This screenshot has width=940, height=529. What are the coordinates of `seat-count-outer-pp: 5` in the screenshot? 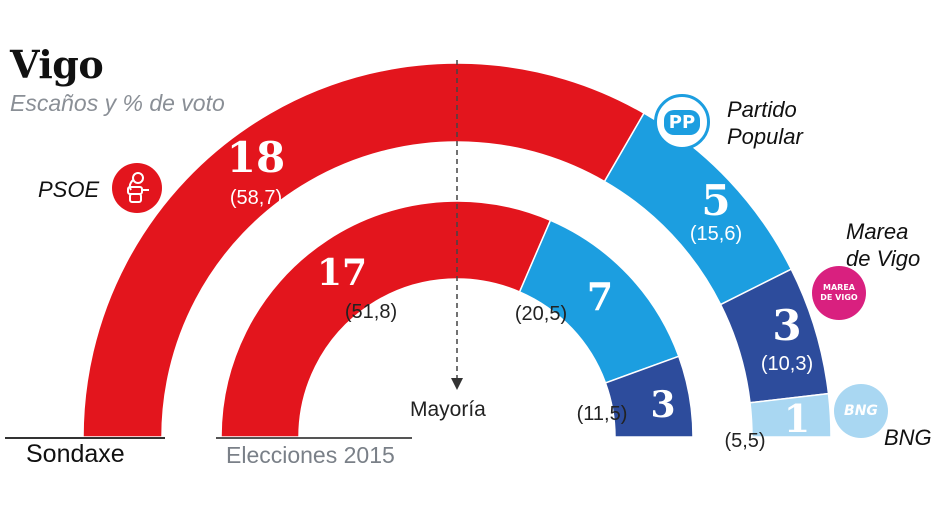 It's located at (715, 200).